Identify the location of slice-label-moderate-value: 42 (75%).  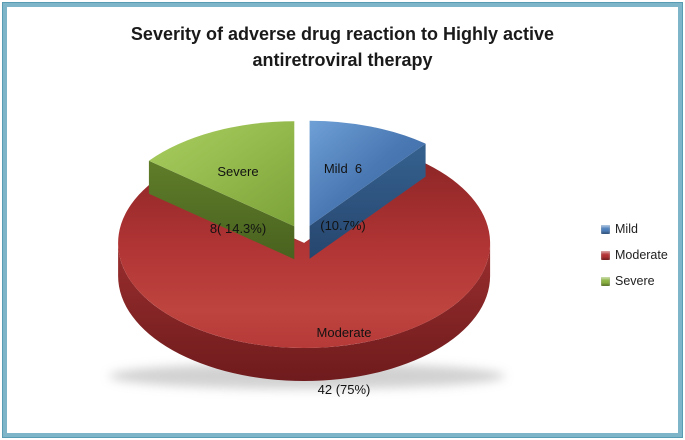
(344, 389).